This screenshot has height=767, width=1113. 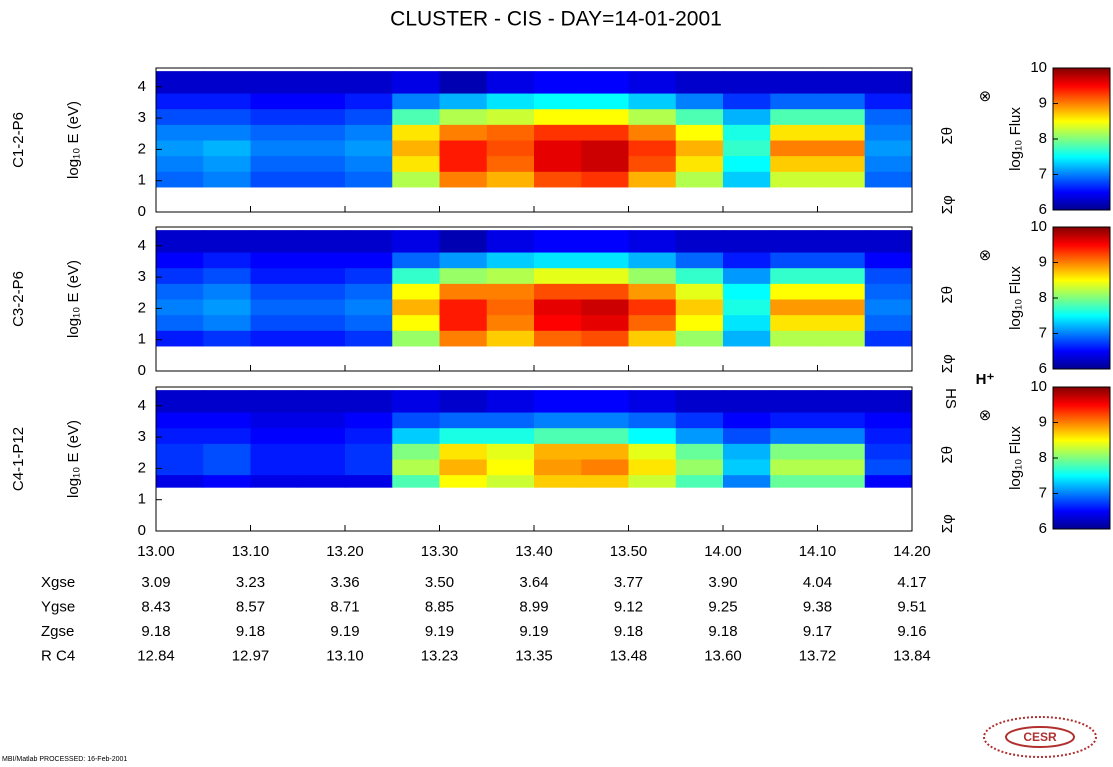 What do you see at coordinates (1043, 261) in the screenshot?
I see `colorbar-tick-label: 9` at bounding box center [1043, 261].